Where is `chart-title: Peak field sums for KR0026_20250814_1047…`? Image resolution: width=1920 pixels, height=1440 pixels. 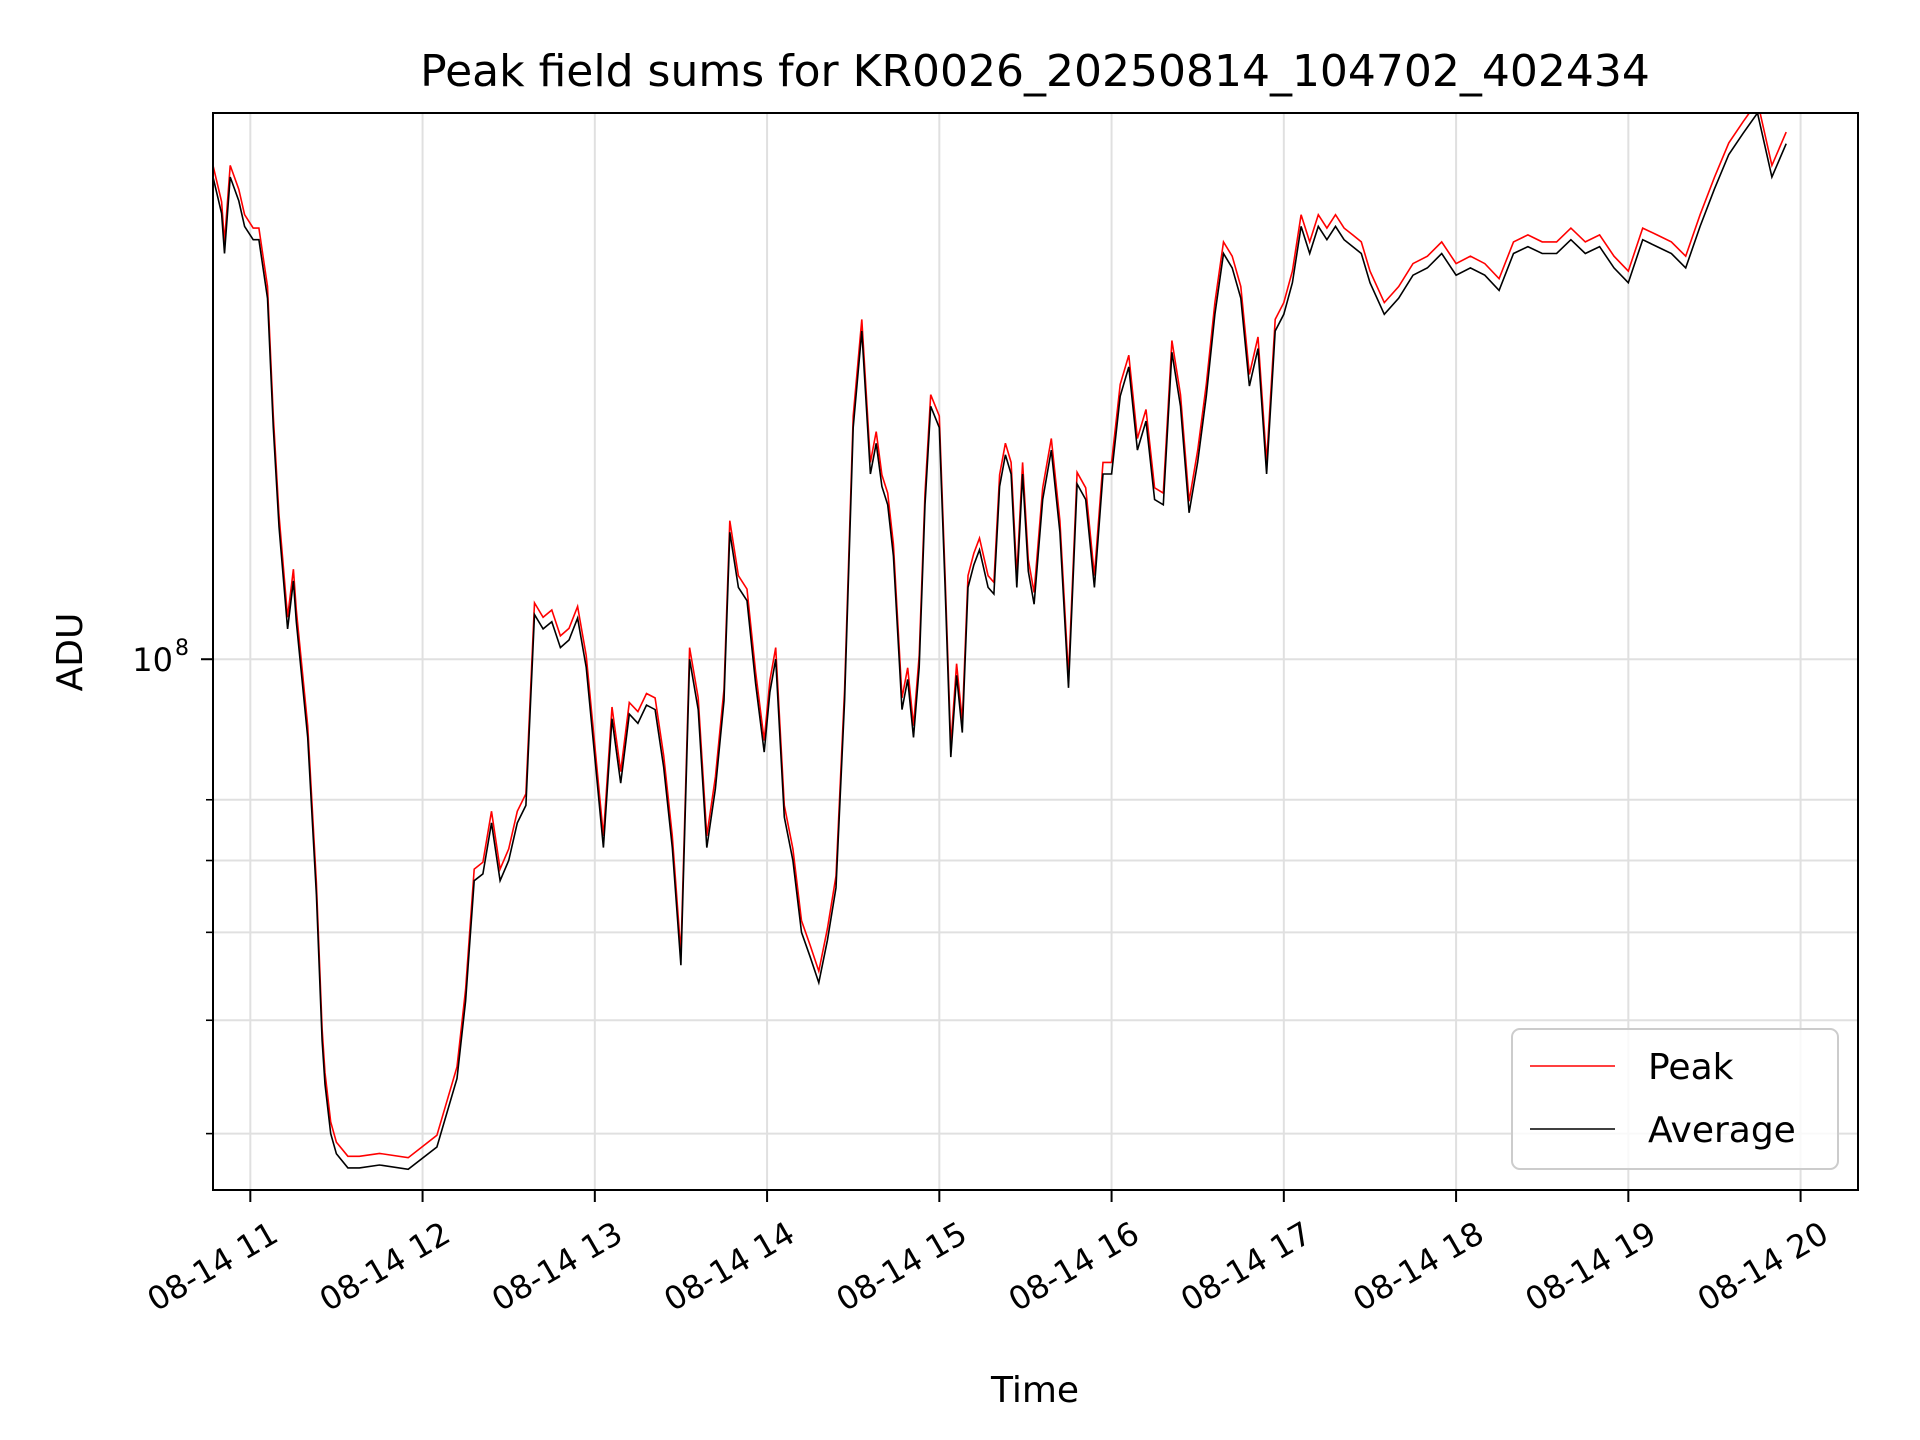 chart-title: Peak field sums for KR0026_20250814_1047… is located at coordinates (1035, 71).